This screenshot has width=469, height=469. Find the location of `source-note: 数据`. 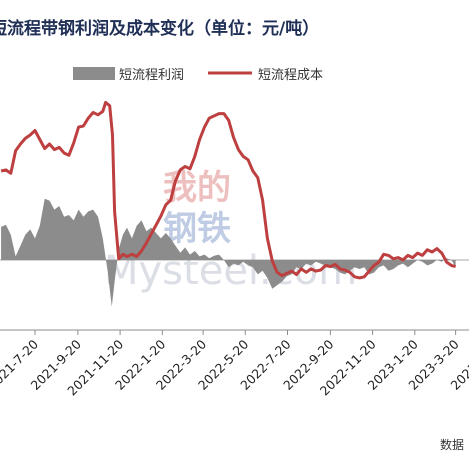

source-note: 数据 is located at coordinates (452, 445).